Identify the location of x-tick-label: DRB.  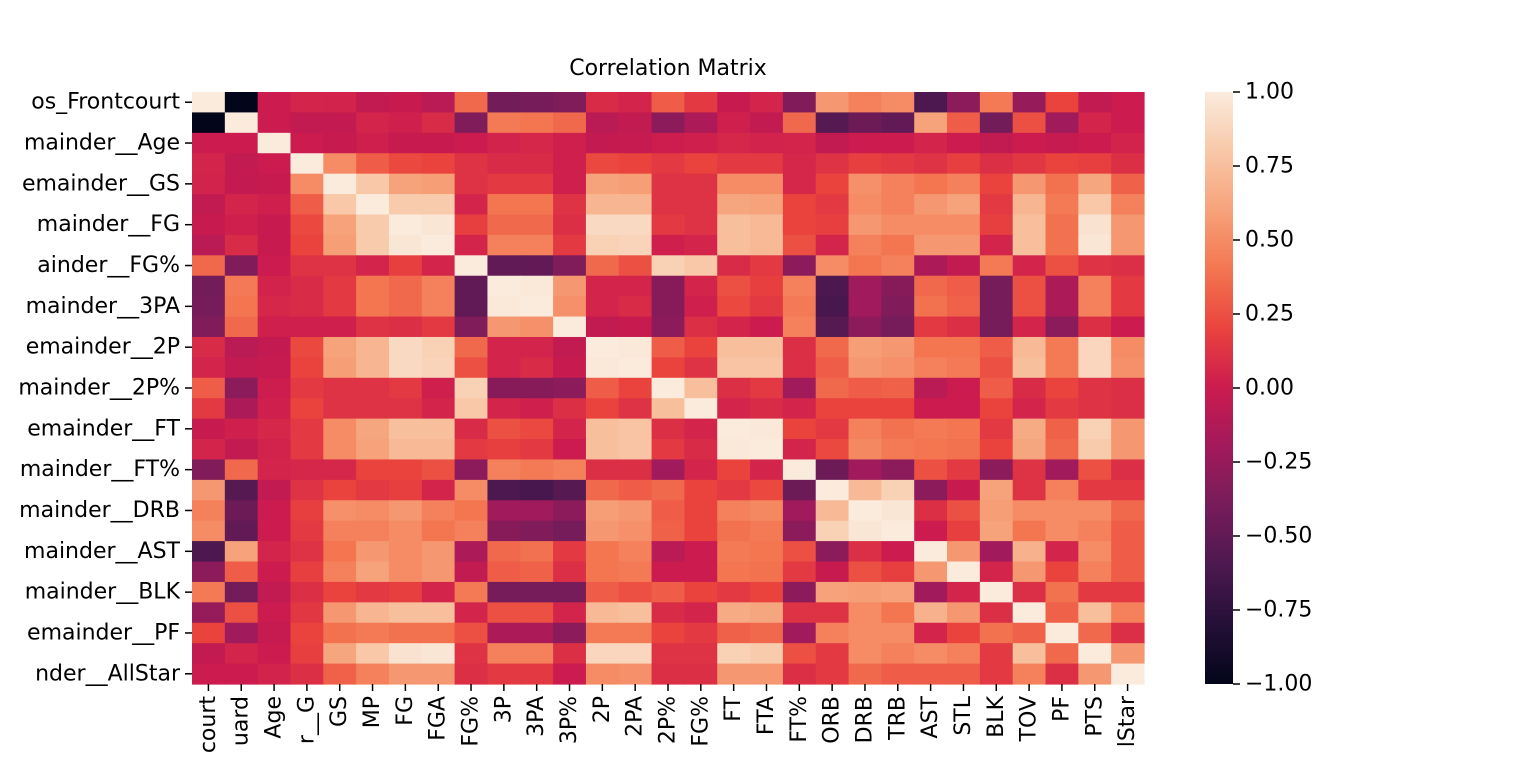
(864, 719).